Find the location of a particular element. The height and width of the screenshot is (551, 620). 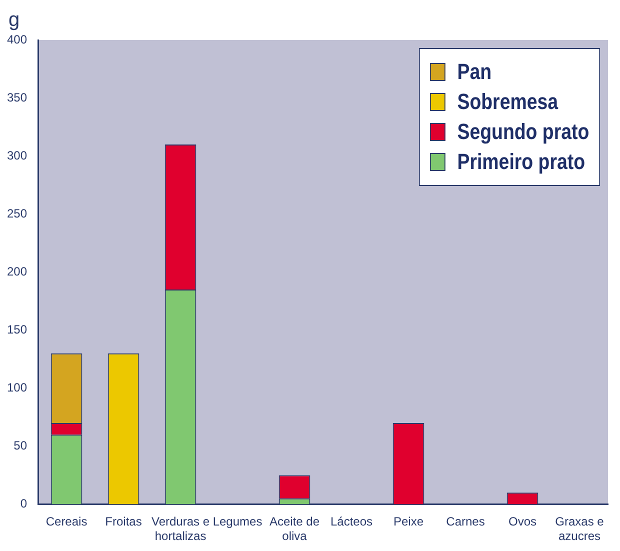

y-tick-label: 400 is located at coordinates (17, 39).